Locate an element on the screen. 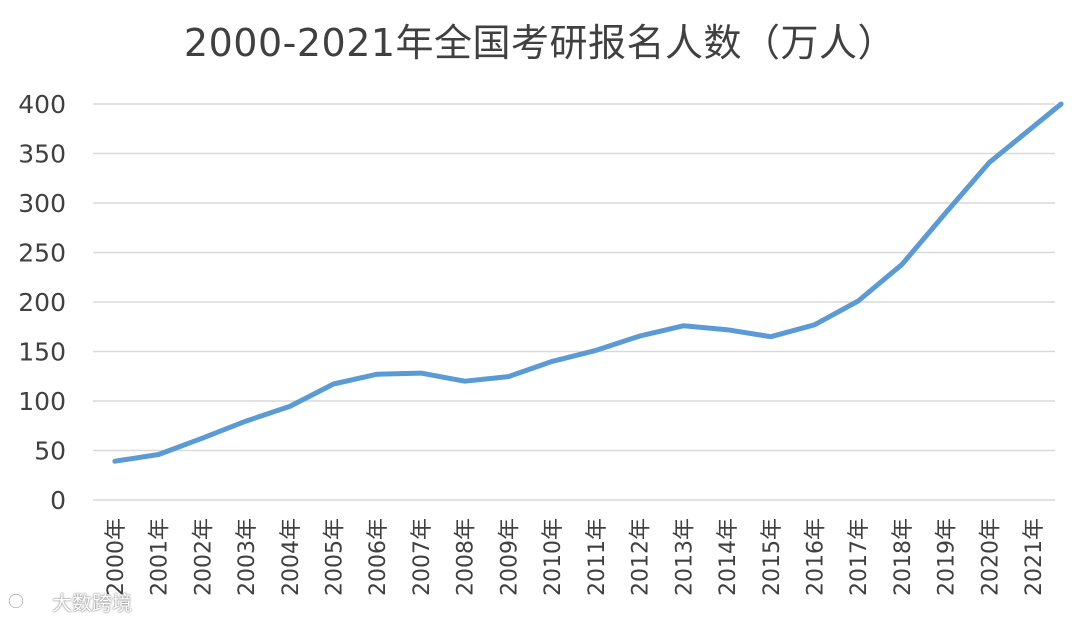 Image resolution: width=1080 pixels, height=621 pixels. y-tick-label: 350 is located at coordinates (42, 154).